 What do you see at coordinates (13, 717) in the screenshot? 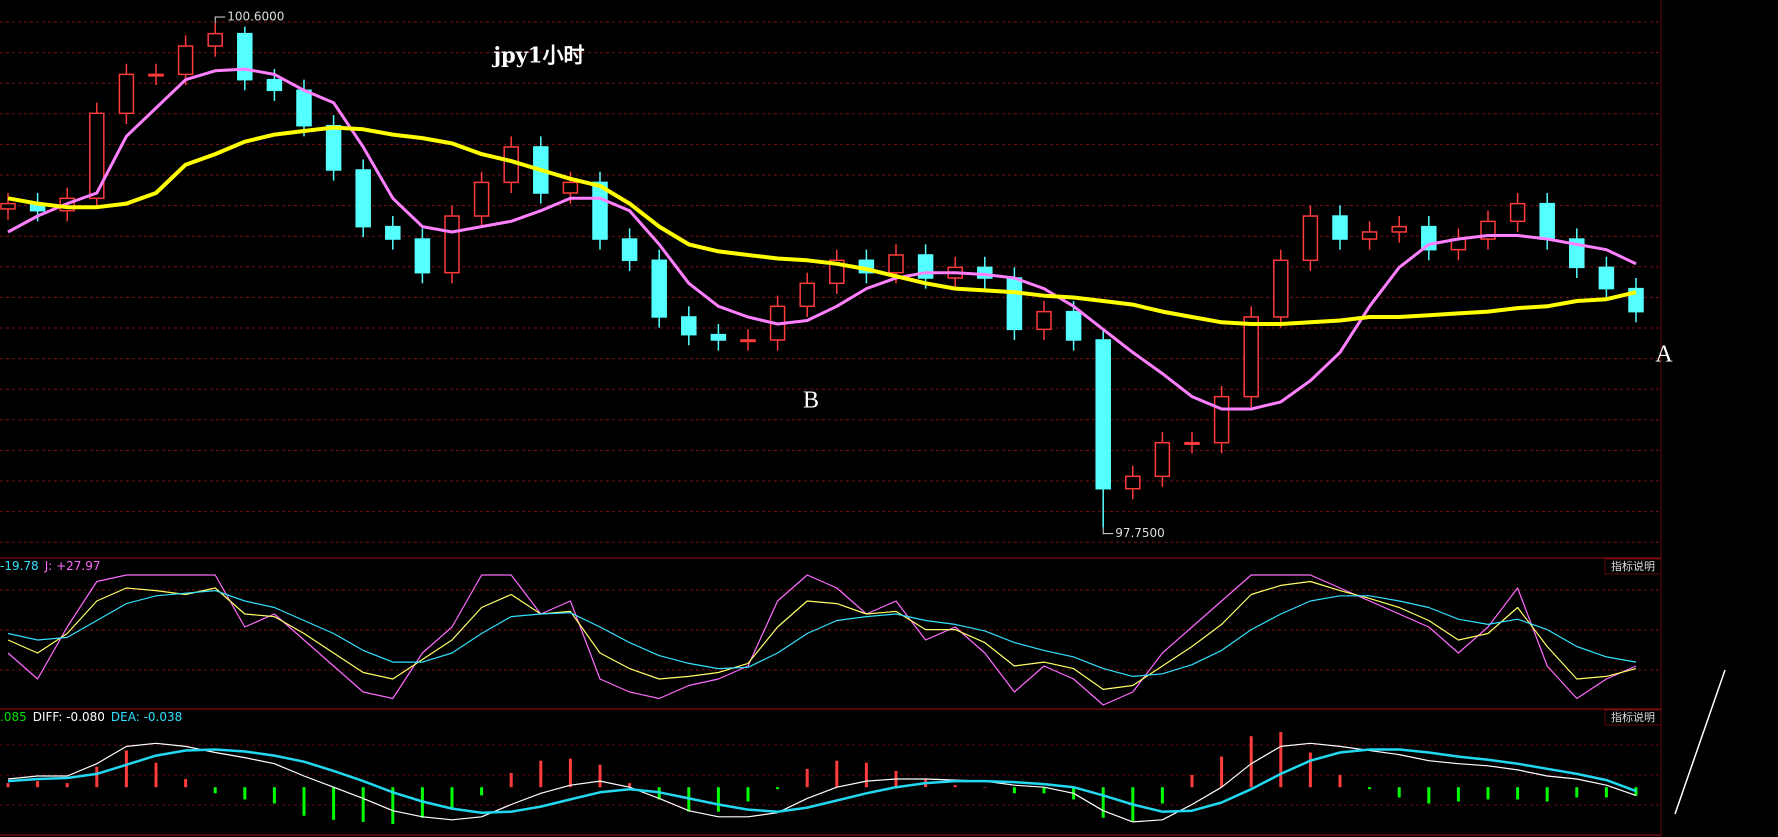
I see `macd-value: .085` at bounding box center [13, 717].